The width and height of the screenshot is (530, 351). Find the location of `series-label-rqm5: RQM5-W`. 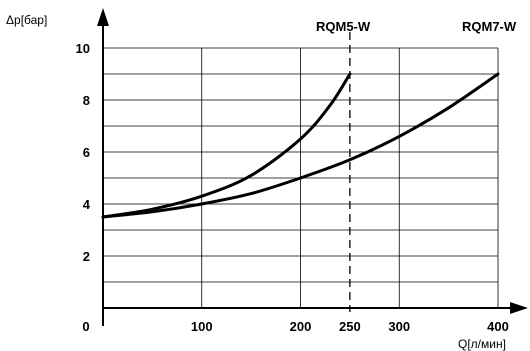

series-label-rqm5: RQM5-W is located at coordinates (343, 26).